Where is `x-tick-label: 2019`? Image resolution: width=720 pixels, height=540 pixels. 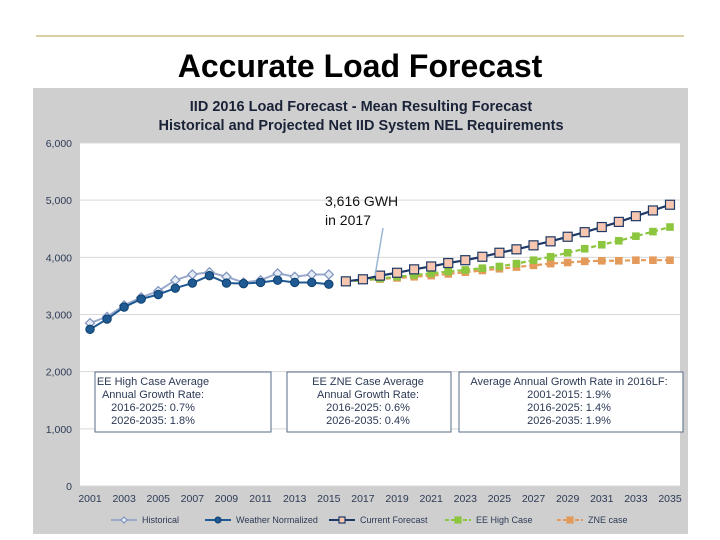 x-tick-label: 2019 is located at coordinates (397, 499).